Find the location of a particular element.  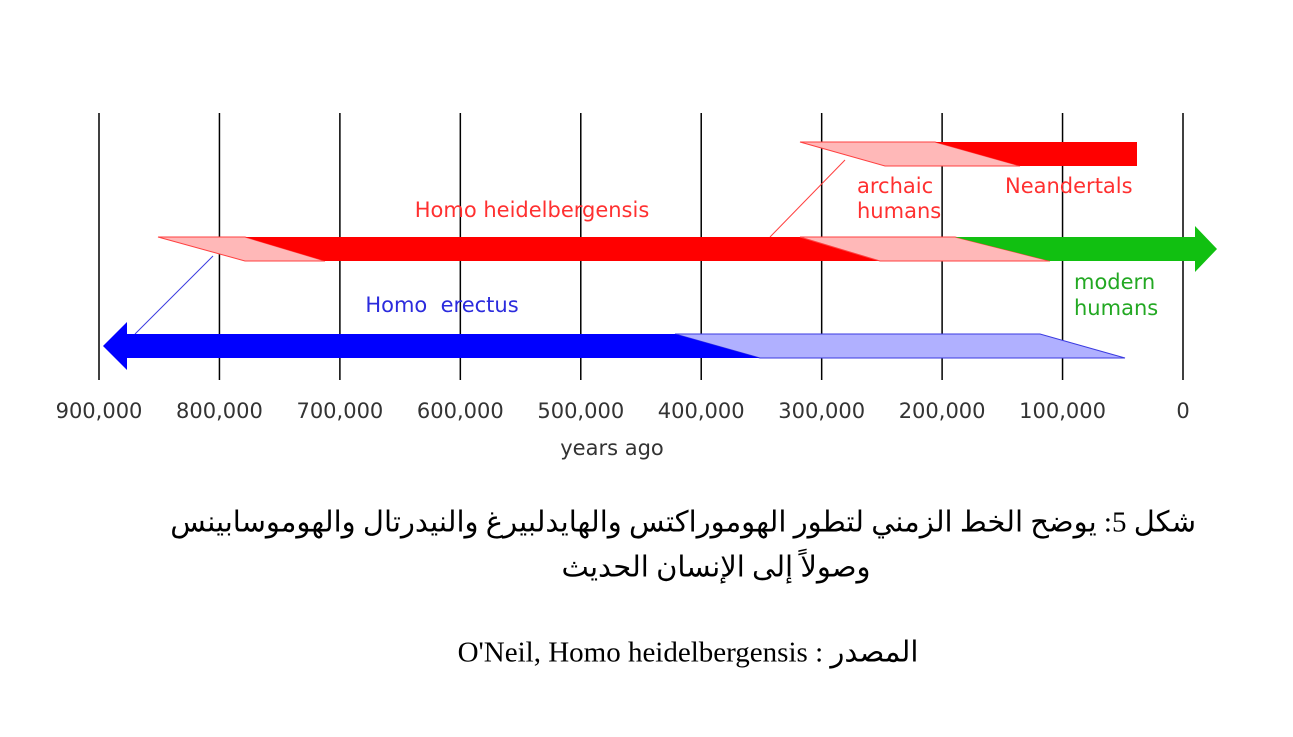

x-tick-label: 0 is located at coordinates (1182, 411).